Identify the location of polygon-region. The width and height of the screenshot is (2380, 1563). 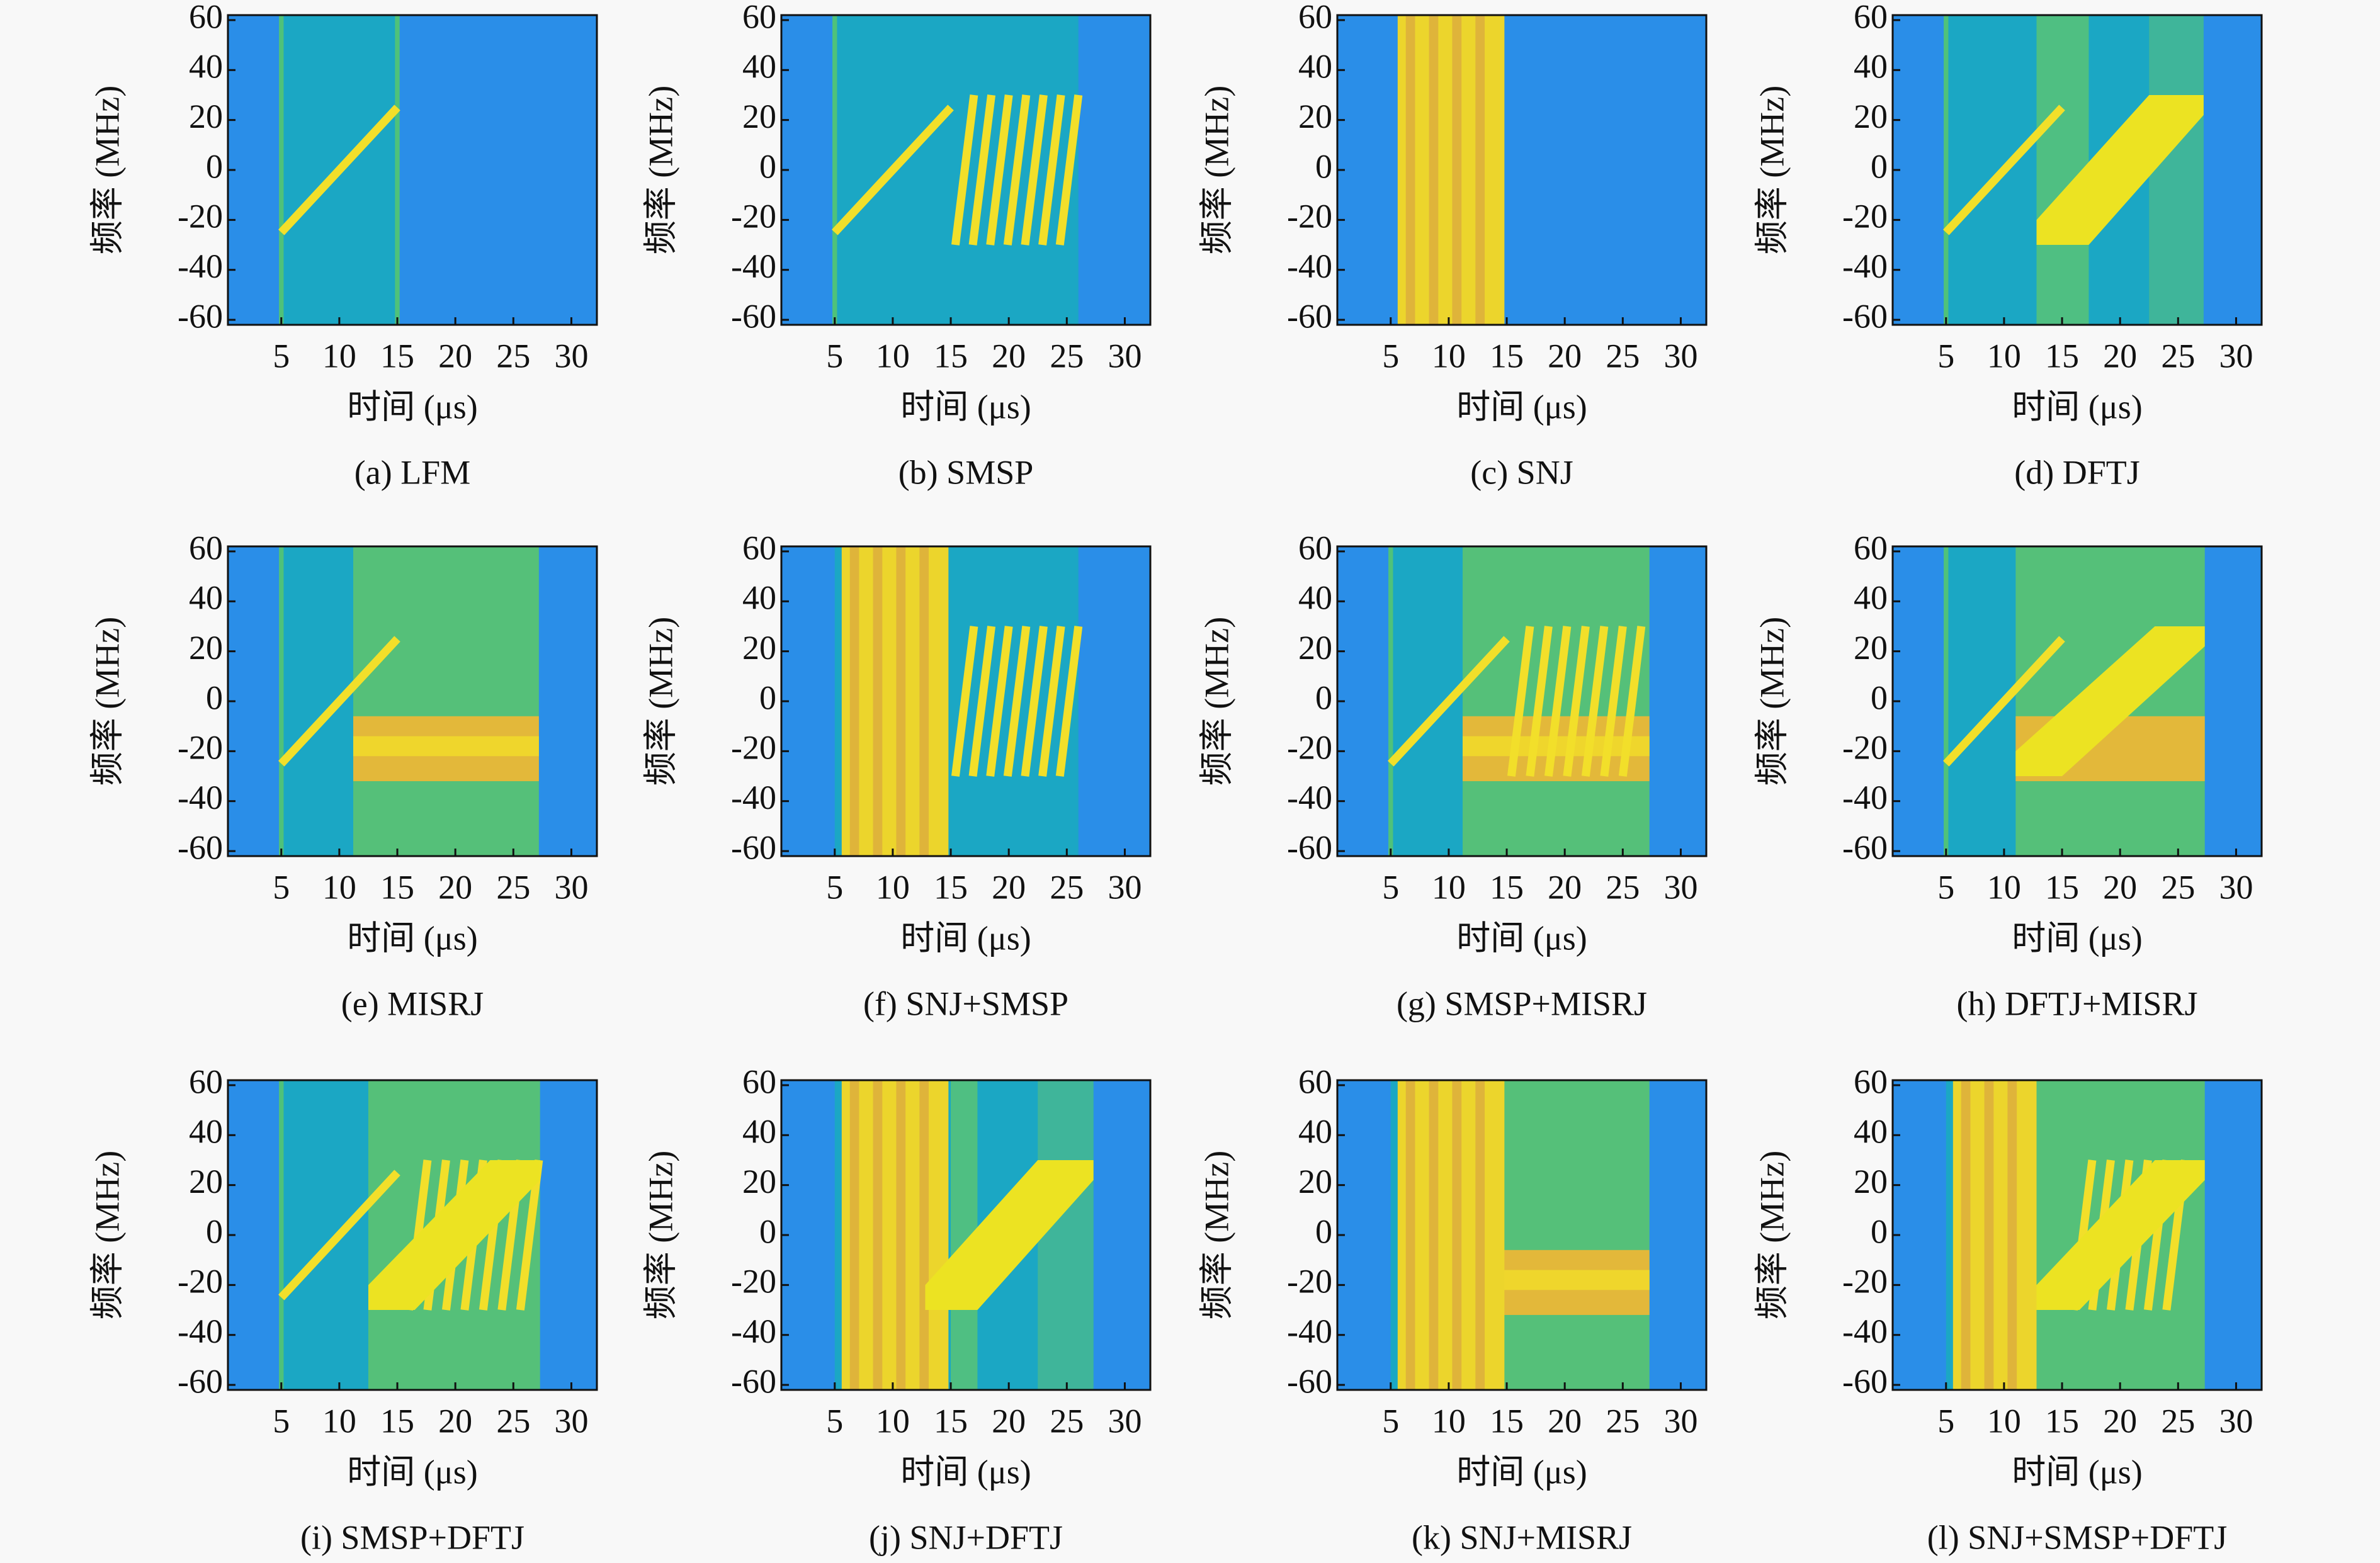
(2120, 169).